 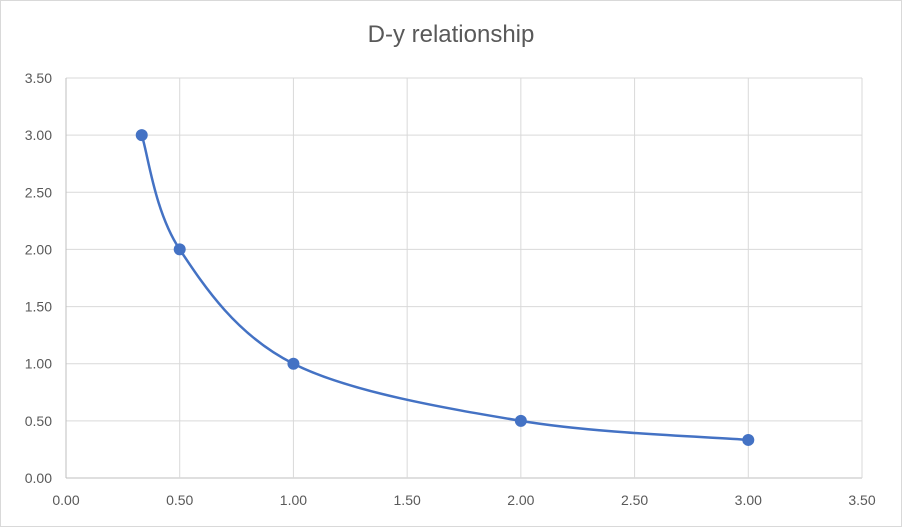 I want to click on x-tick-label: 0.00, so click(x=65, y=500).